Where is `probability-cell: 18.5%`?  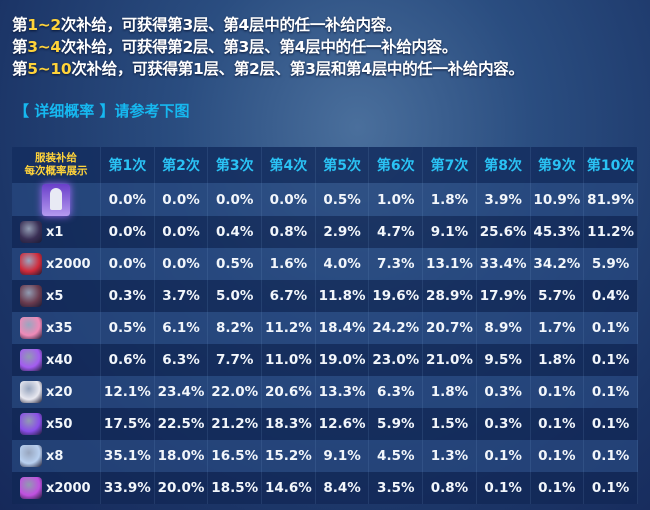 probability-cell: 18.5% is located at coordinates (235, 488).